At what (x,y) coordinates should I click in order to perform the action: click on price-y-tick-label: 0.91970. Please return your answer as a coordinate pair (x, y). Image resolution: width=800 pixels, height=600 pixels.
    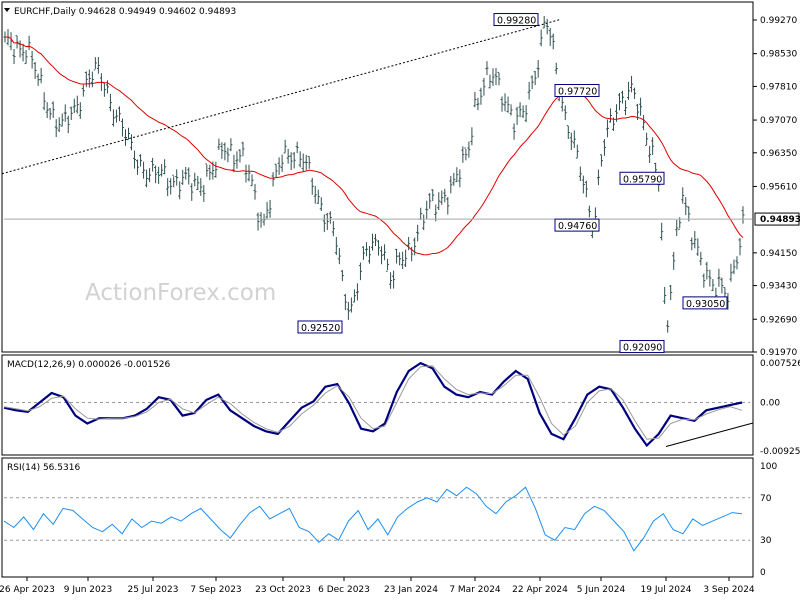
    Looking at the image, I should click on (778, 353).